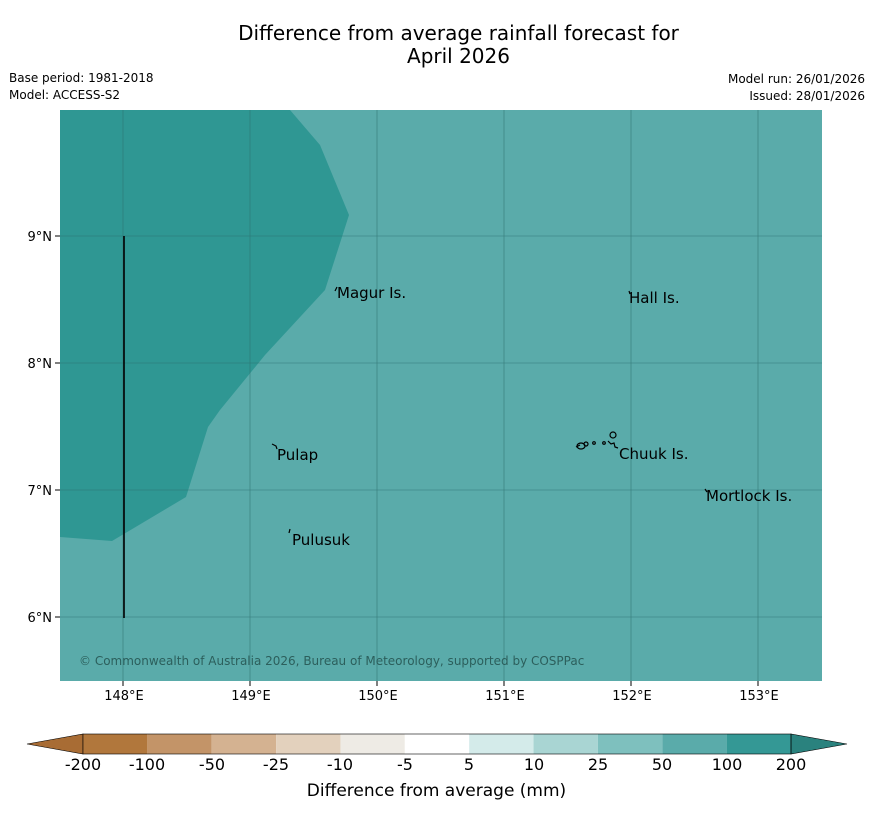  Describe the element at coordinates (469, 764) in the screenshot. I see `colorbar-label: 5` at that location.